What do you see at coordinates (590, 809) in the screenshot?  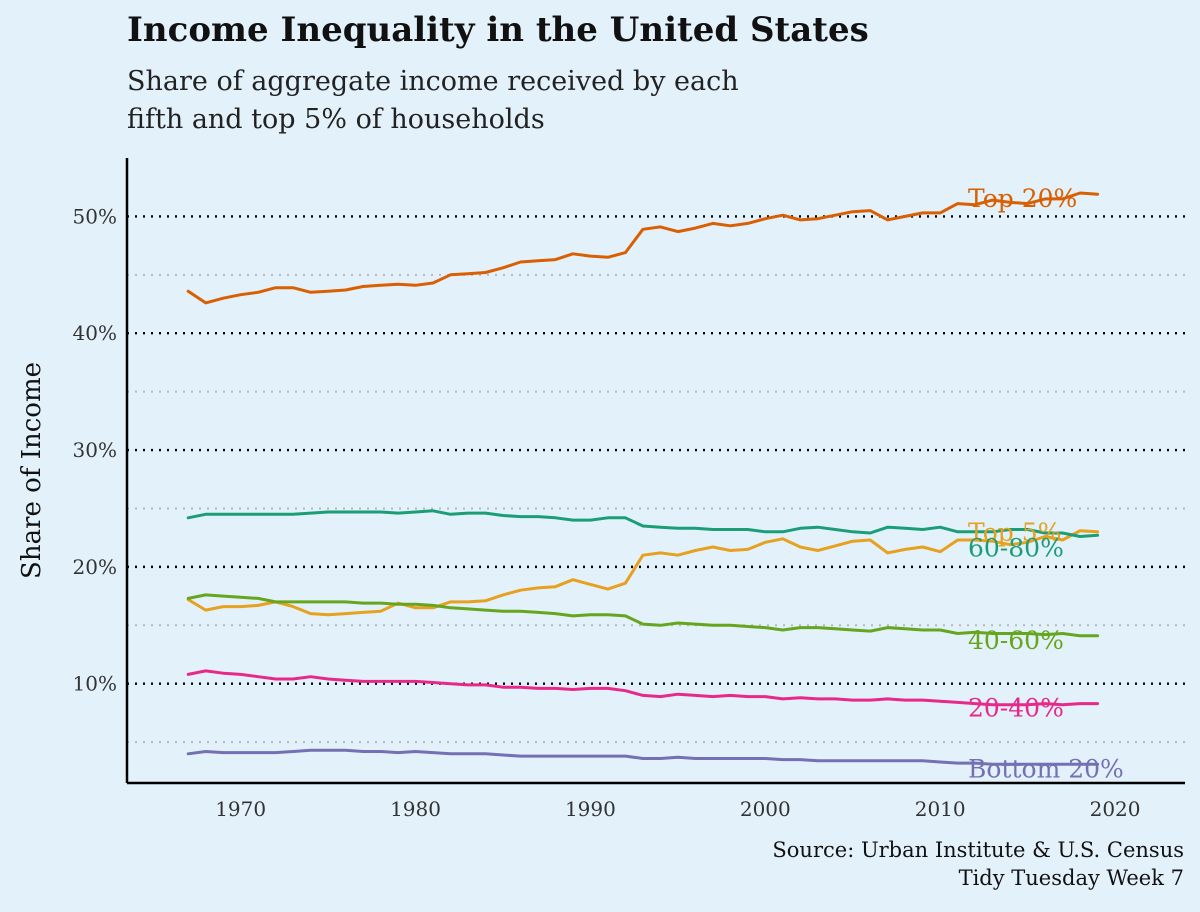 I see `x-tick-label: 1990` at bounding box center [590, 809].